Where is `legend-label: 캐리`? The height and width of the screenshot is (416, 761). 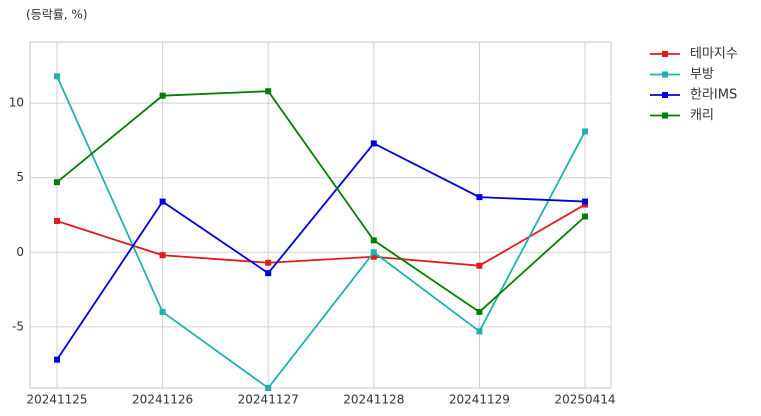
legend-label: 캐리 is located at coordinates (702, 115).